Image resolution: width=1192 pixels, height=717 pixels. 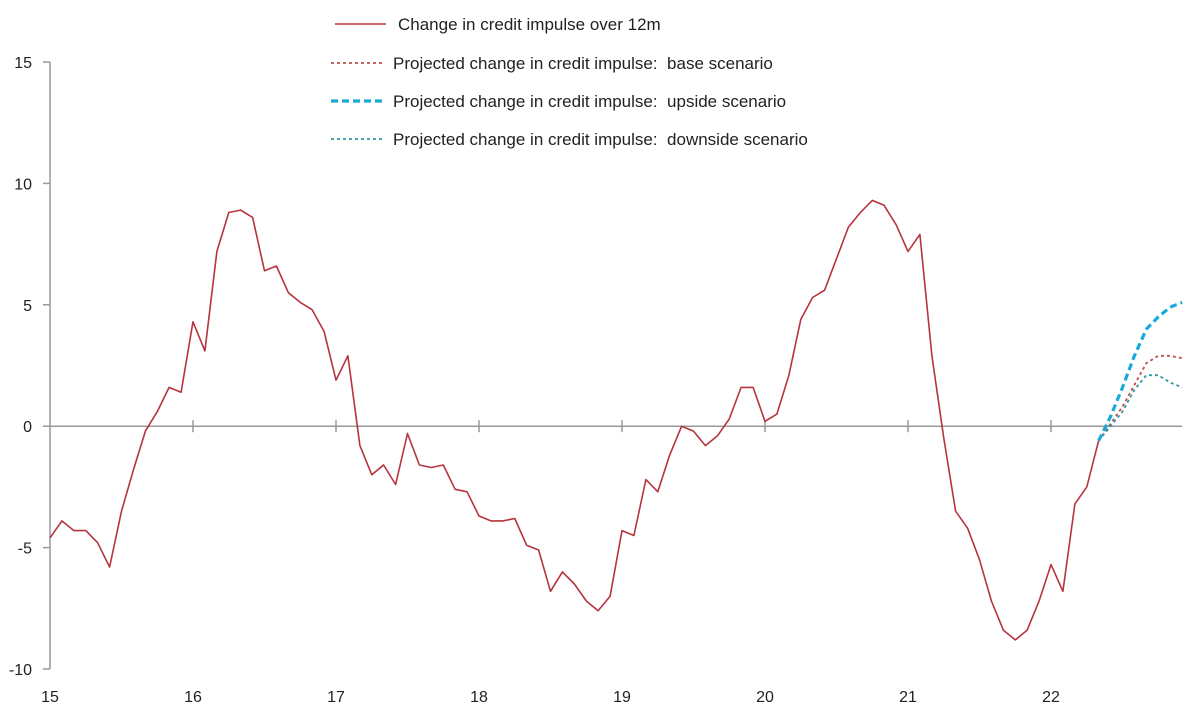 What do you see at coordinates (193, 697) in the screenshot?
I see `x-tick-label: 16` at bounding box center [193, 697].